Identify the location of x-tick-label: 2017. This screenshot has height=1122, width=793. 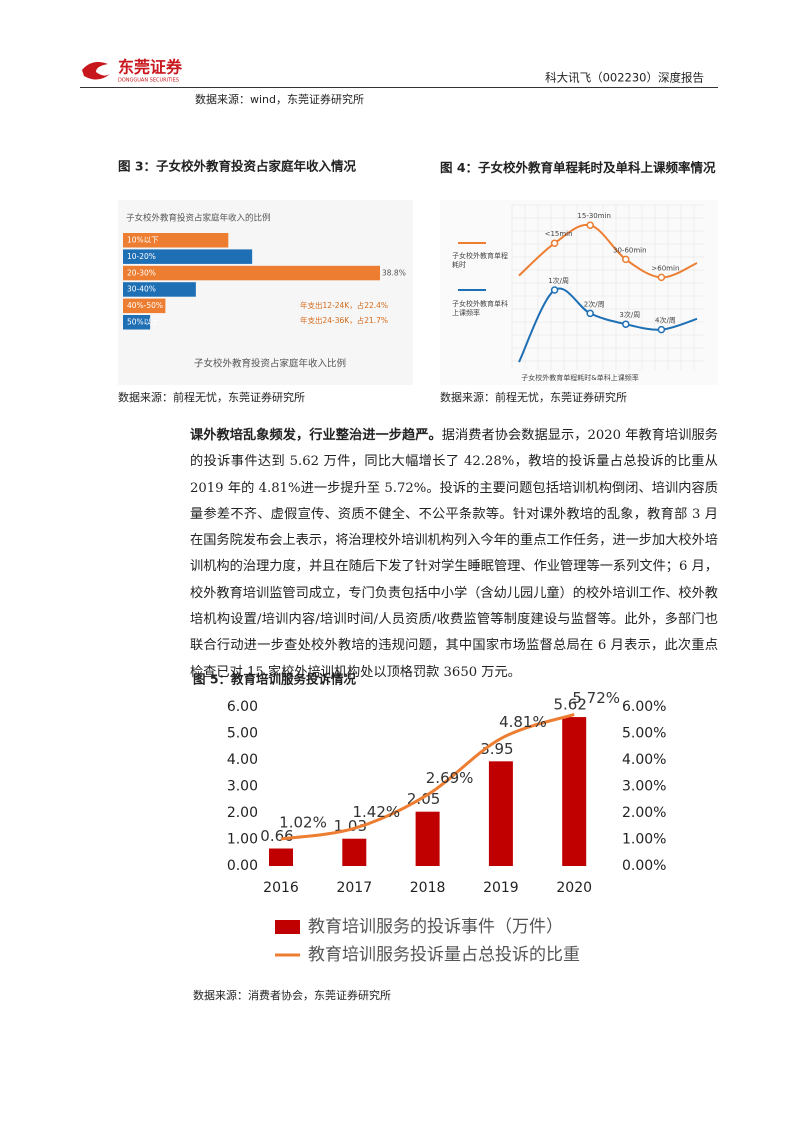
(354, 888).